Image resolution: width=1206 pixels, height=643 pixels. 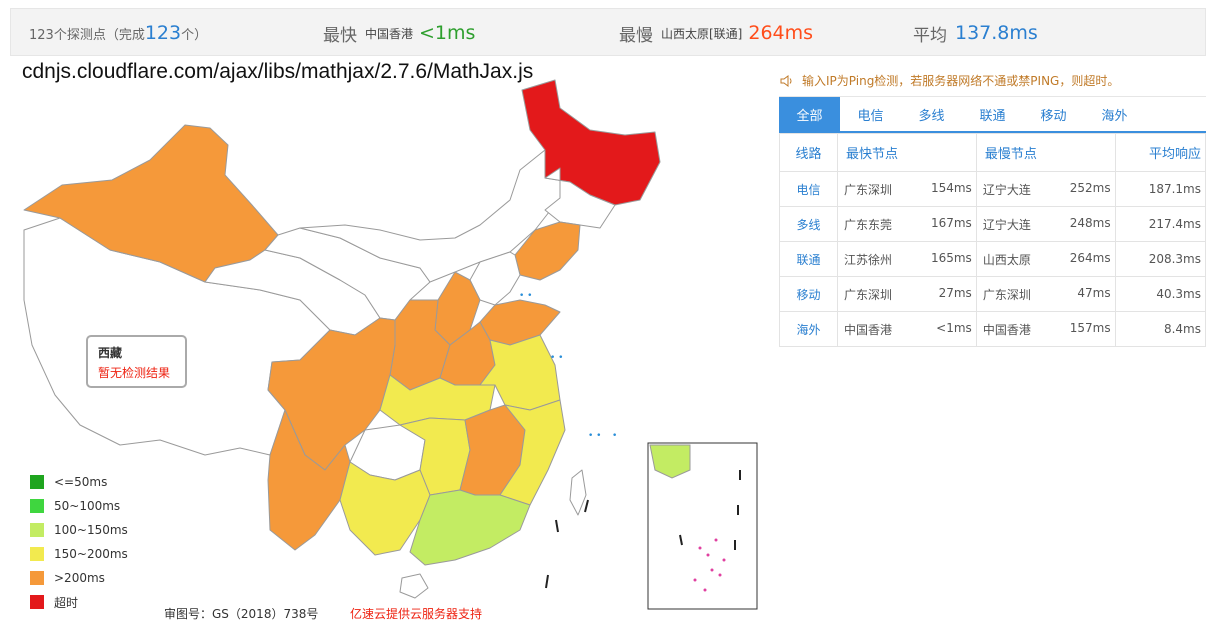 What do you see at coordinates (91, 530) in the screenshot?
I see `legend-label: 100~150ms` at bounding box center [91, 530].